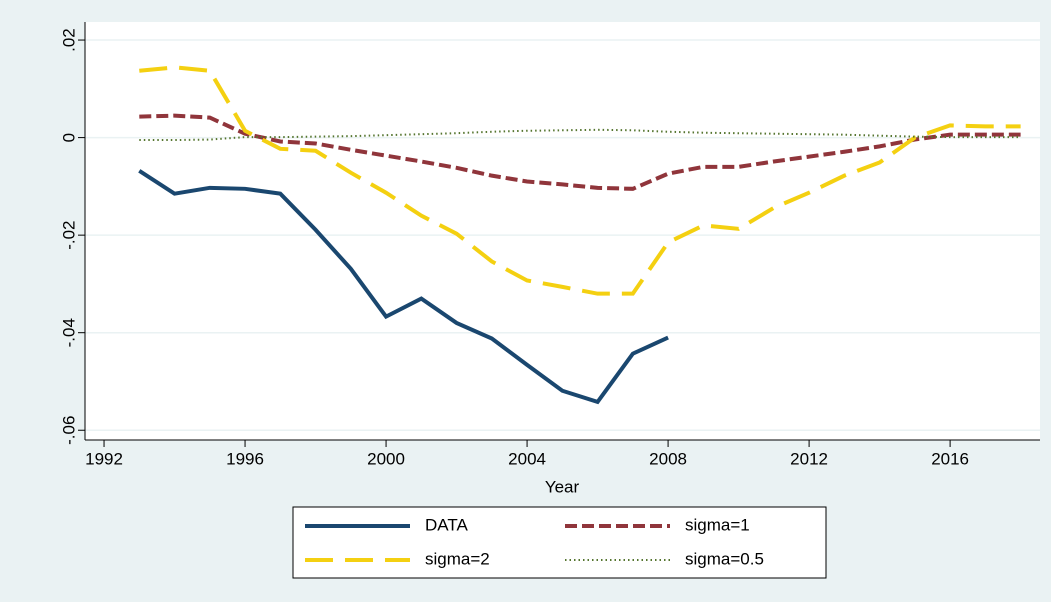 The height and width of the screenshot is (602, 1051). Describe the element at coordinates (386, 458) in the screenshot. I see `x-tick-label: 2000` at that location.